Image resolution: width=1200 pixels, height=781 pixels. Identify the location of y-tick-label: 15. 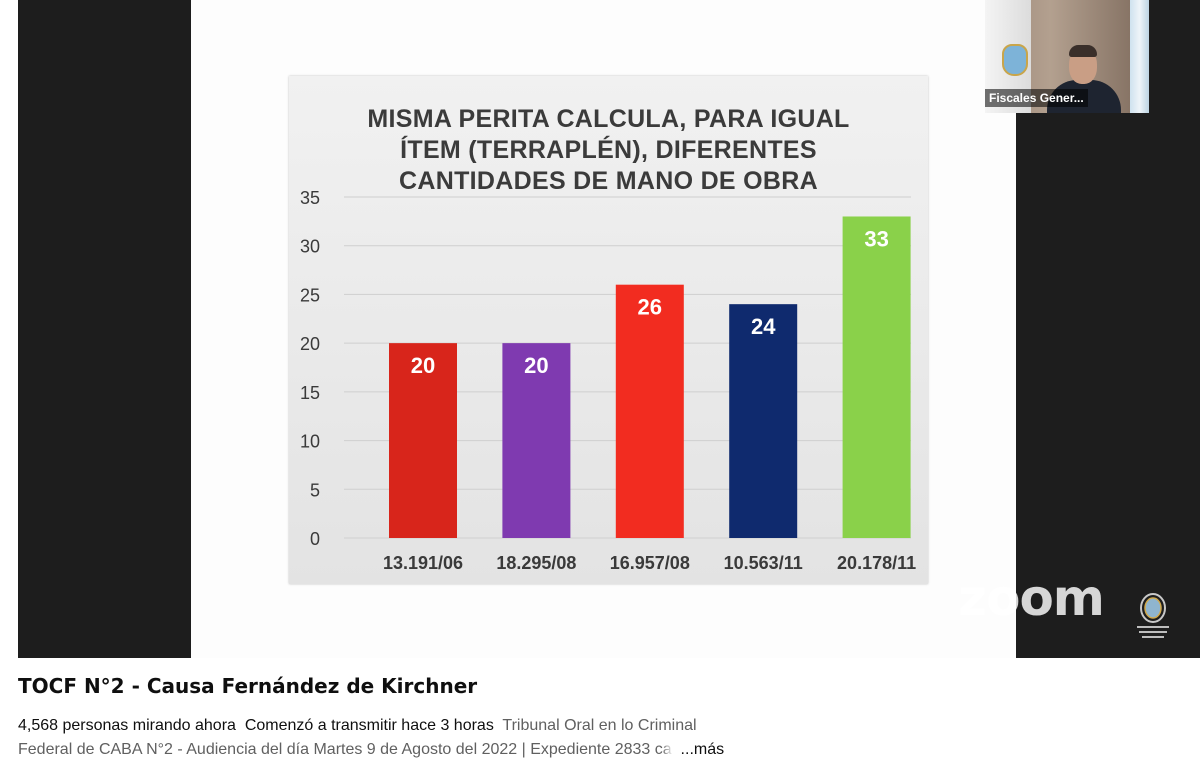
(310, 393).